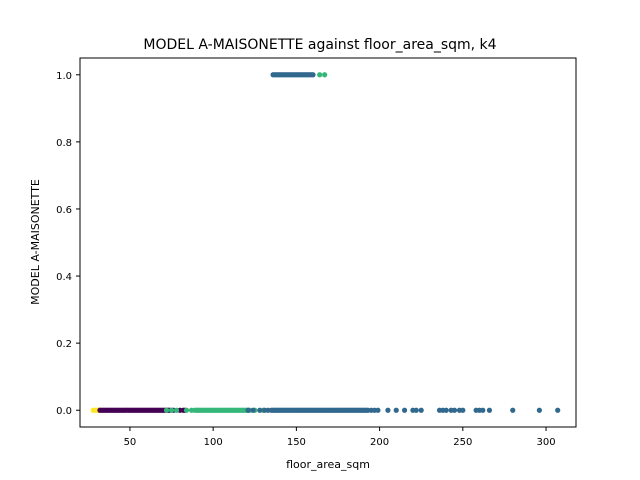 The image size is (640, 480). What do you see at coordinates (340, 437) in the screenshot?
I see `x-axis-ticks: 50 100 150 200 250 300` at bounding box center [340, 437].